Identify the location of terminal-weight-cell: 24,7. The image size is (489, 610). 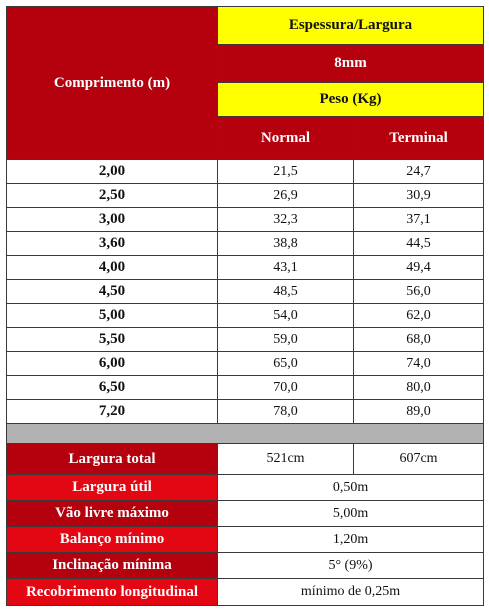
(418, 171).